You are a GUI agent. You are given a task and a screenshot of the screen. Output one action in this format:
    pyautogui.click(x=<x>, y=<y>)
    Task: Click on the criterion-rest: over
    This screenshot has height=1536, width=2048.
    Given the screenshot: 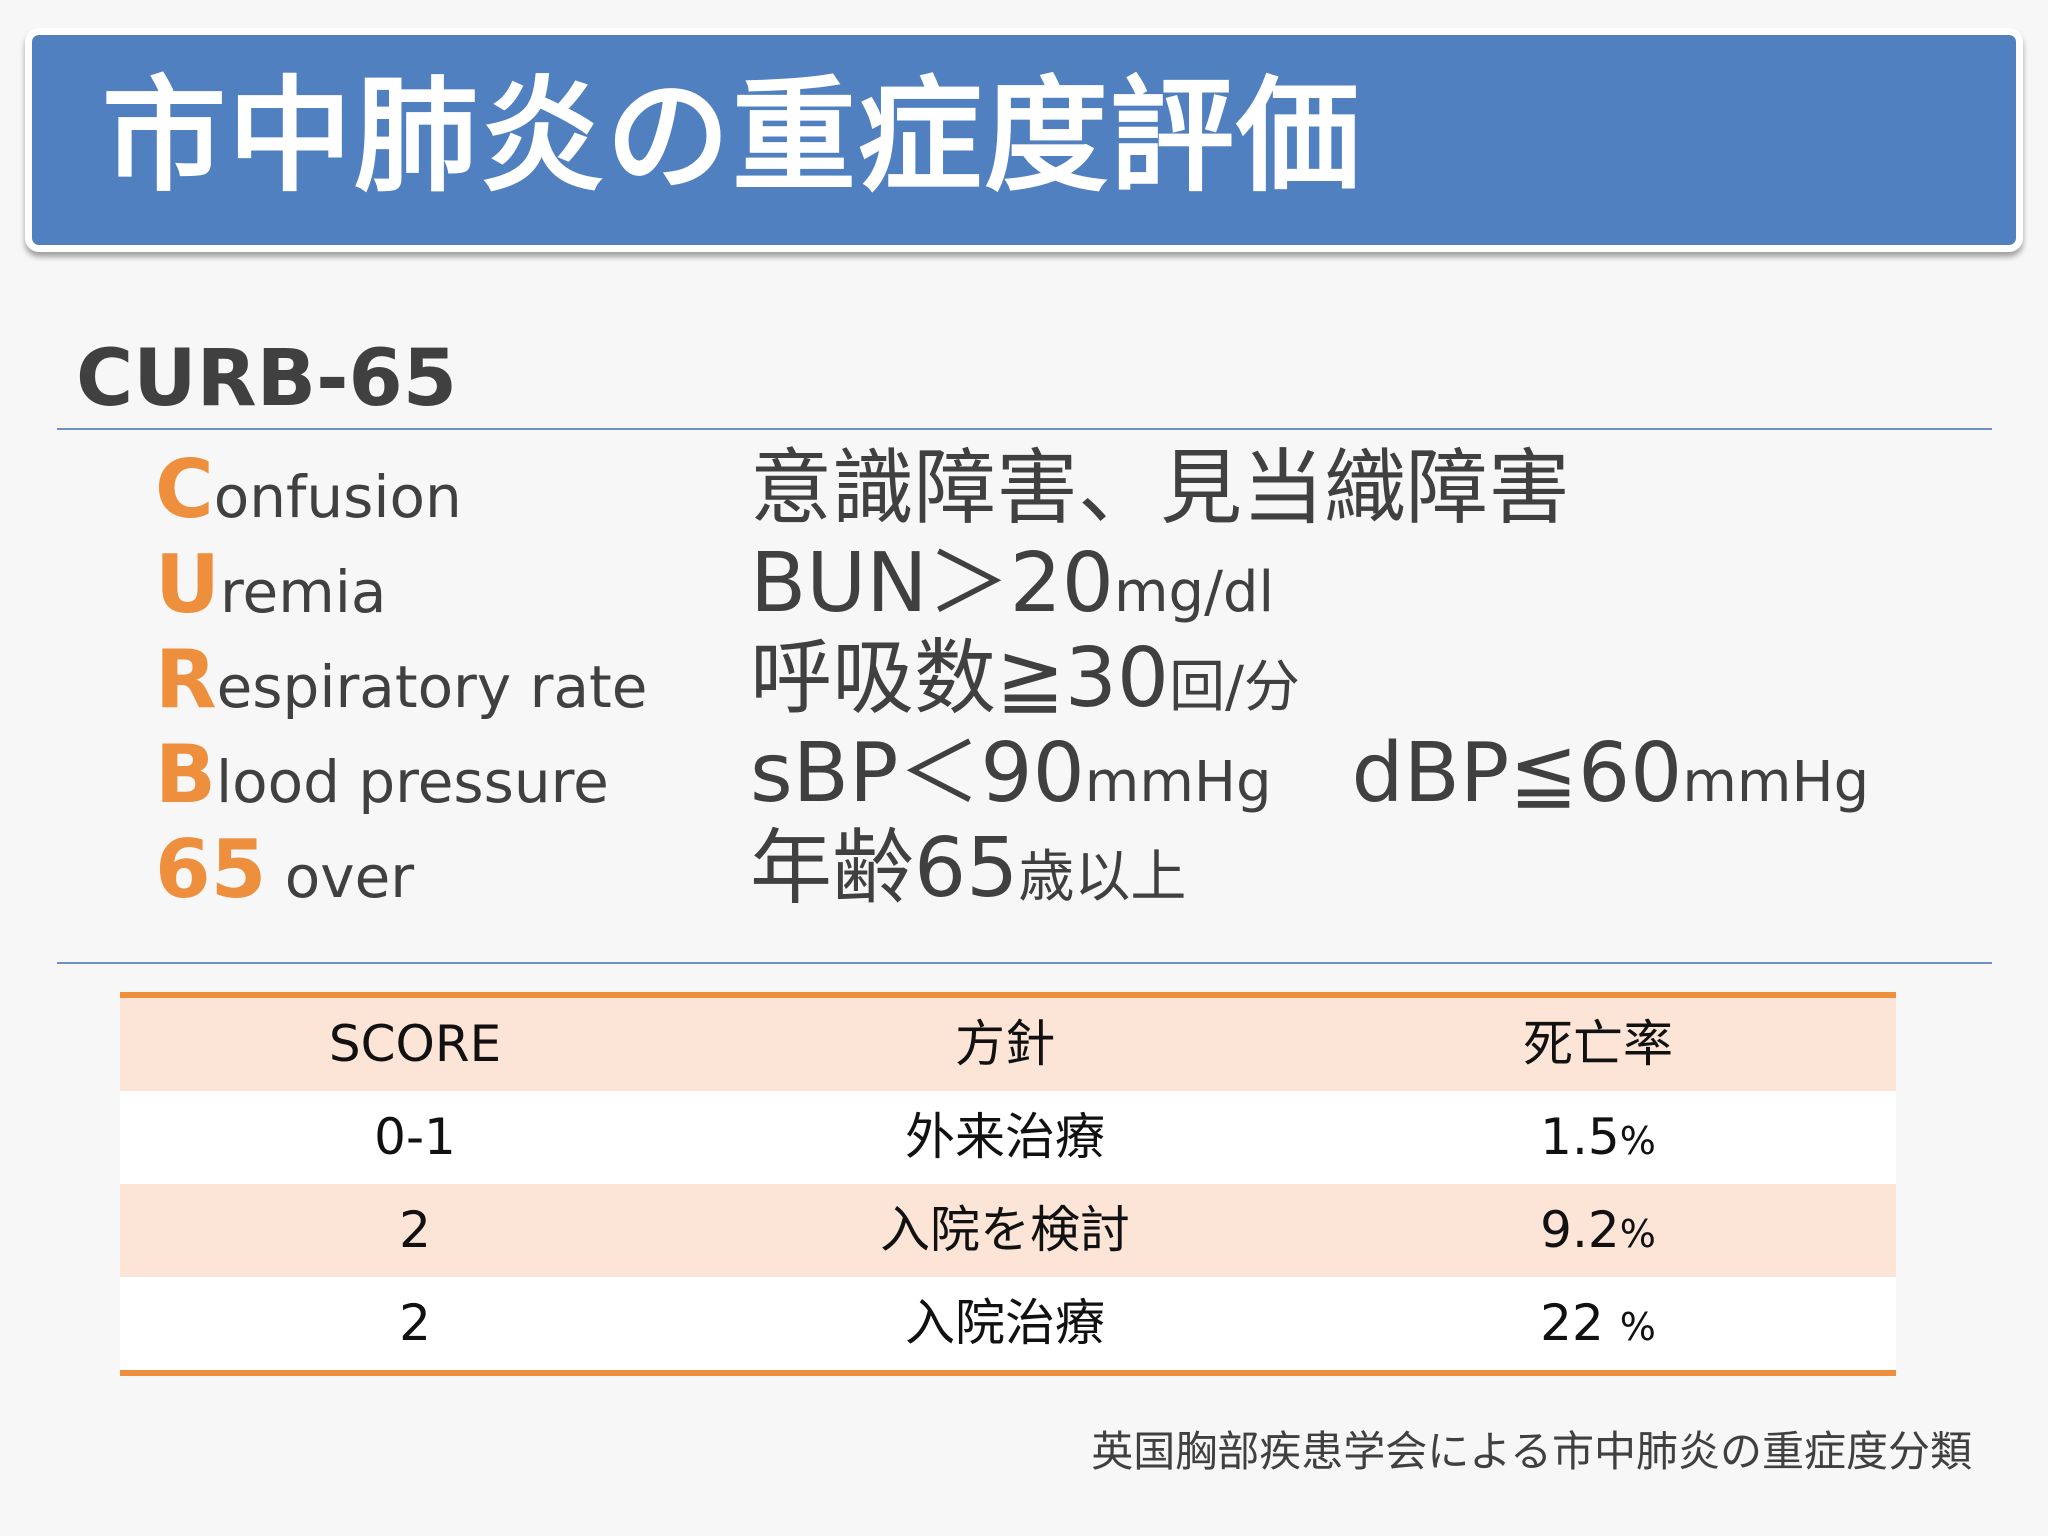 What is the action you would take?
    pyautogui.click(x=340, y=877)
    